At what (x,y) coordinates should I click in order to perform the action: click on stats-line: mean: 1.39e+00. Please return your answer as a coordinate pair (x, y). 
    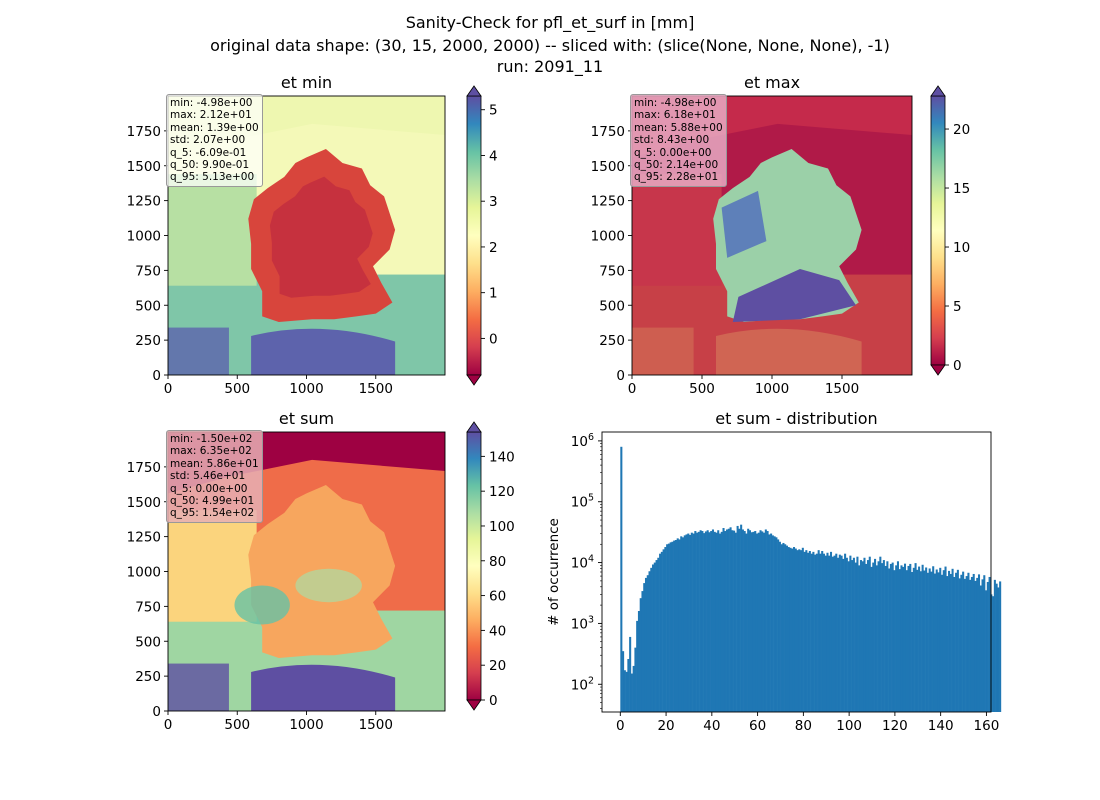
    Looking at the image, I should click on (214, 127).